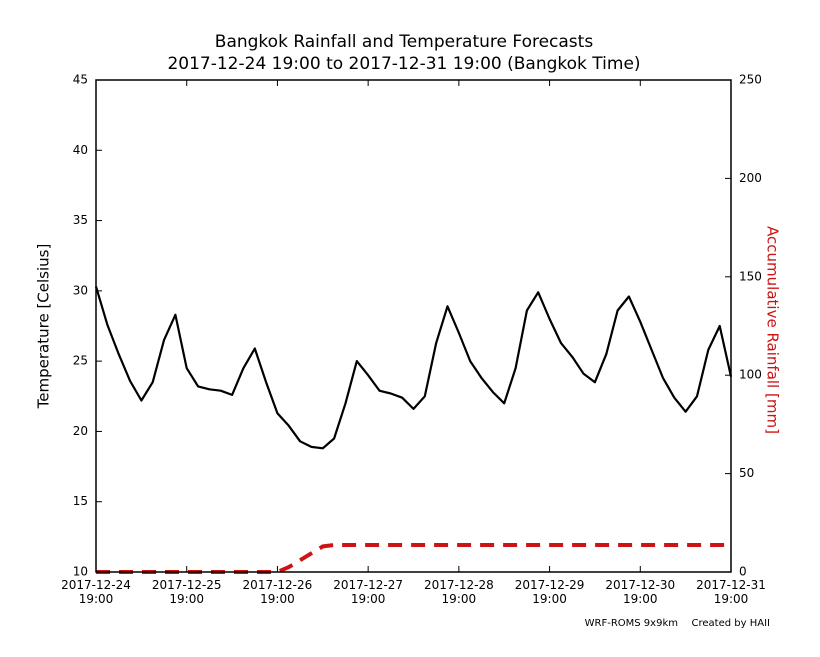 The width and height of the screenshot is (820, 657). What do you see at coordinates (368, 592) in the screenshot?
I see `x-tick-label: 2017-12-27 19:00` at bounding box center [368, 592].